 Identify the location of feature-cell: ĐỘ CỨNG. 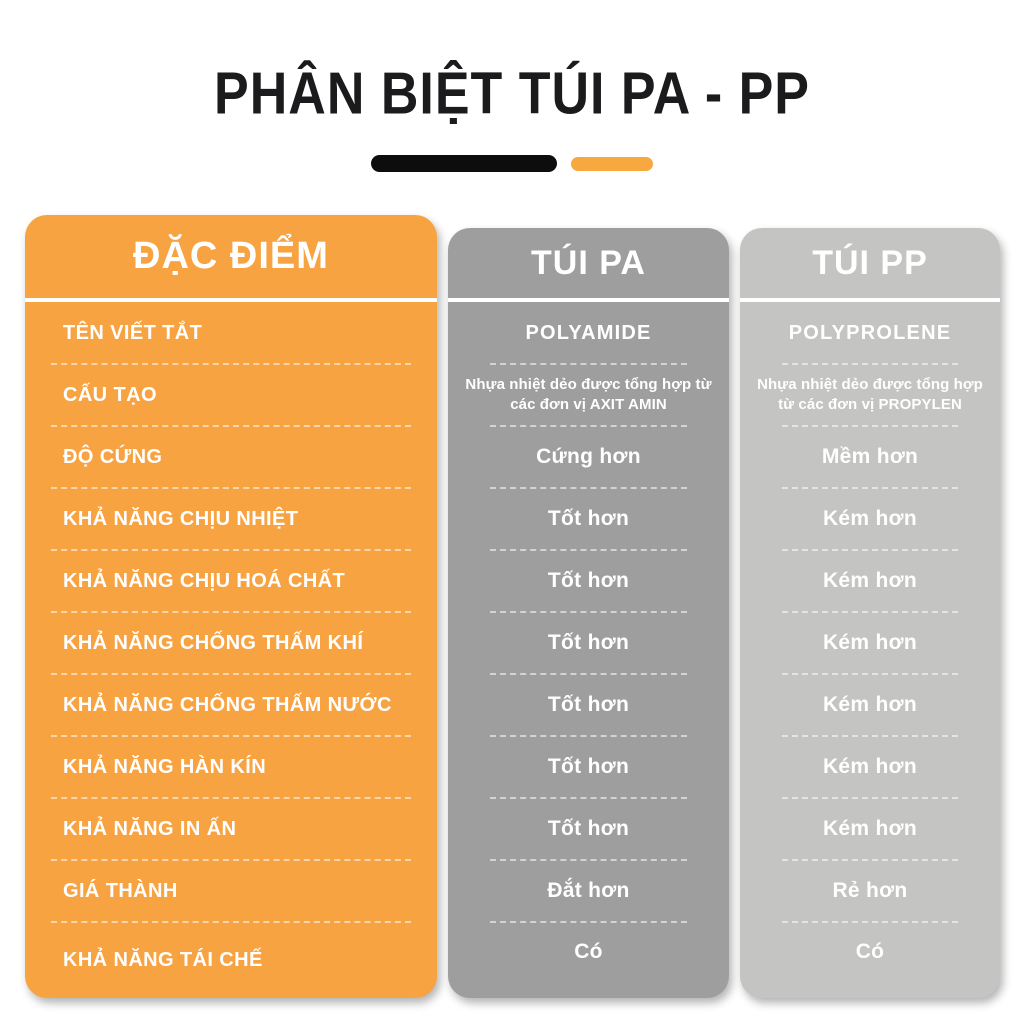
(231, 457).